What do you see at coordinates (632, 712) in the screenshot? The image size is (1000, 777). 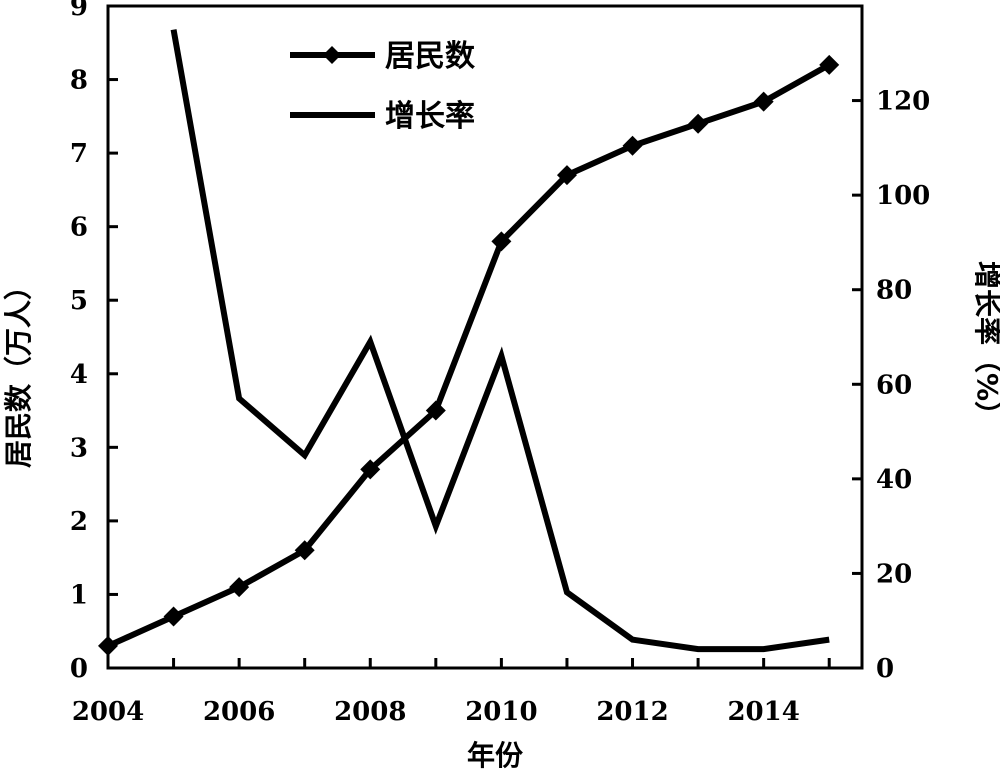 I see `x-tick-label: 2012` at bounding box center [632, 712].